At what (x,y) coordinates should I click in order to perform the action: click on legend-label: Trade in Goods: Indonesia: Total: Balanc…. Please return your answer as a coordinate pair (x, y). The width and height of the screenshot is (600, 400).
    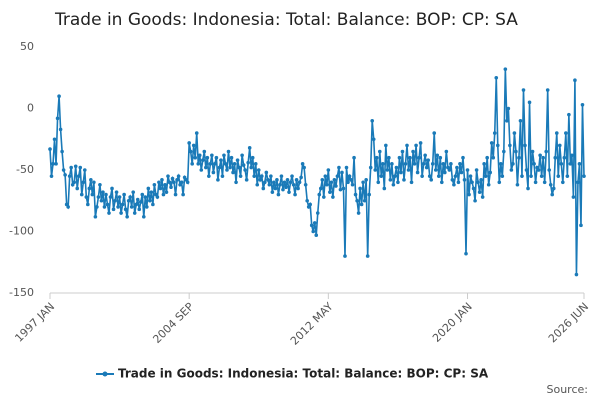
    Looking at the image, I should click on (303, 374).